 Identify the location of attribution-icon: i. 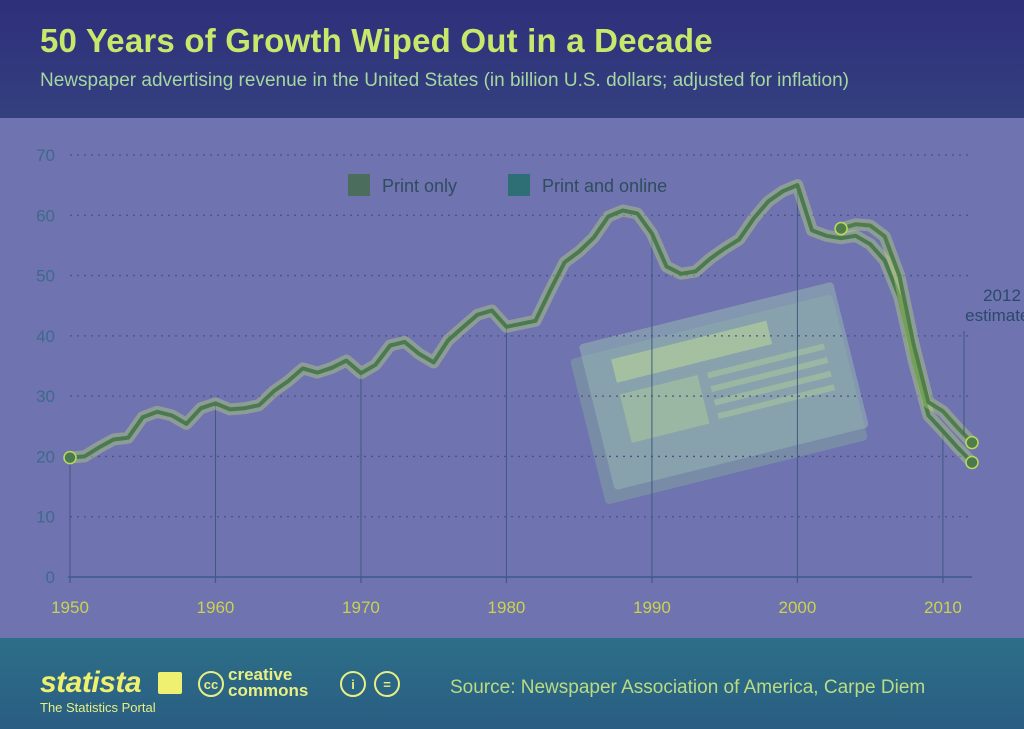
(353, 684).